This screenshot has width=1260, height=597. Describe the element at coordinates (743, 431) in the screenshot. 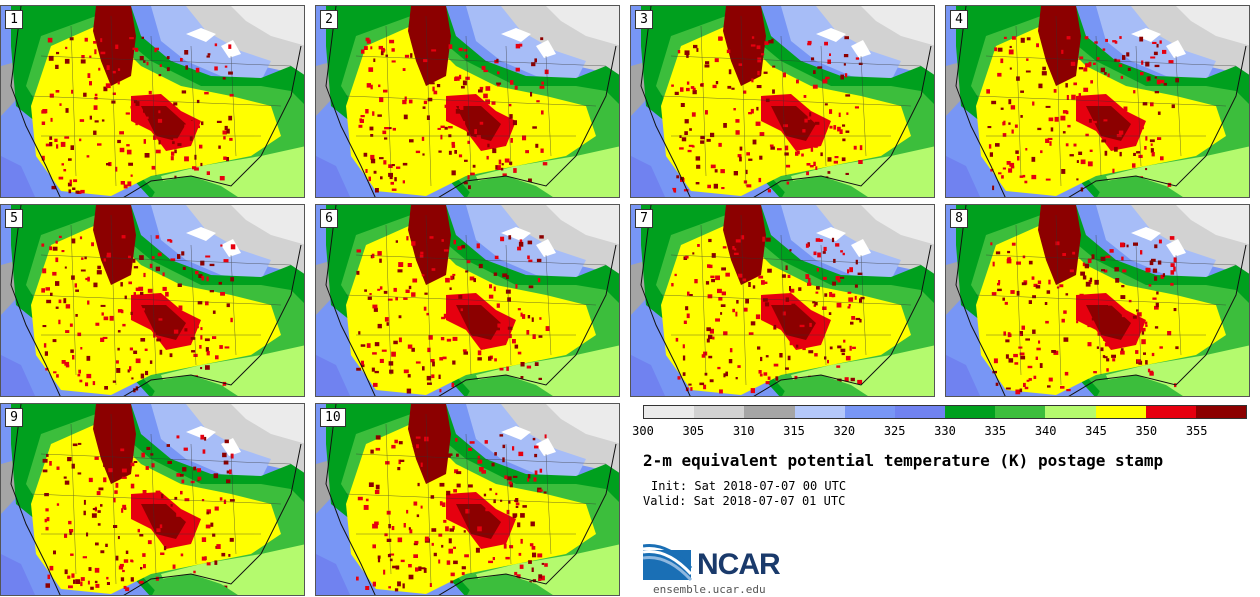

I see `colorbar-tick-label: 310` at that location.